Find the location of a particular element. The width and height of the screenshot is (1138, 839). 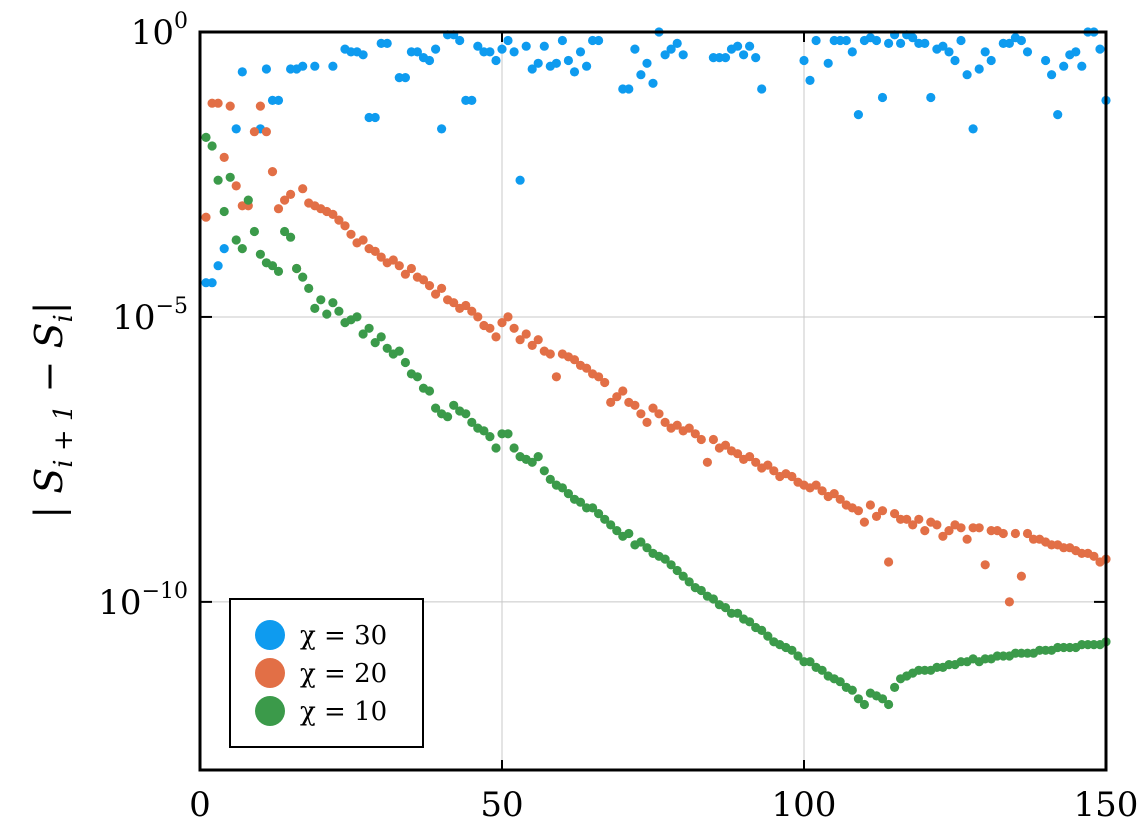

y-tick-label: 10⁻⁵ is located at coordinates (150, 316).